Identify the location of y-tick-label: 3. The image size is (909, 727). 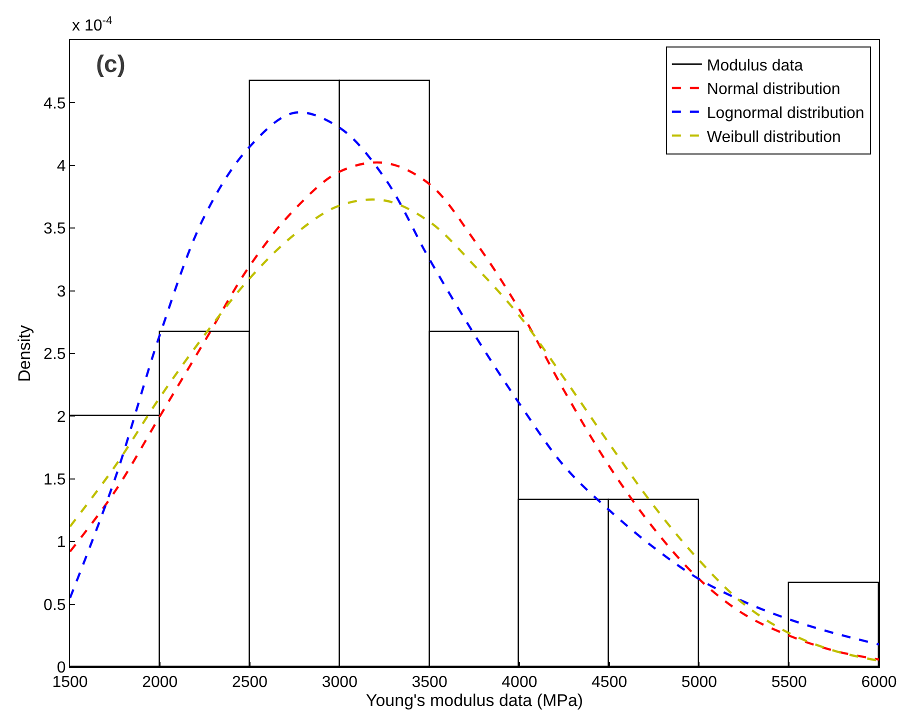
(61, 291).